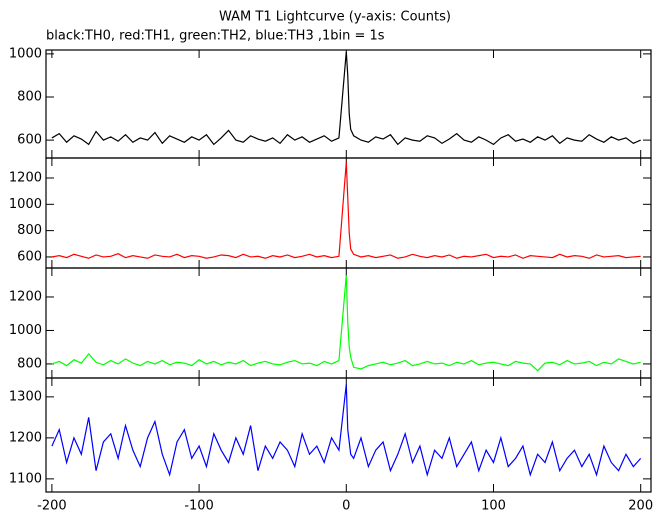 This screenshot has height=515, width=669. Describe the element at coordinates (335, 17) in the screenshot. I see `chart-title: WAM T1 Lightcurve (y-axis: Counts)` at that location.